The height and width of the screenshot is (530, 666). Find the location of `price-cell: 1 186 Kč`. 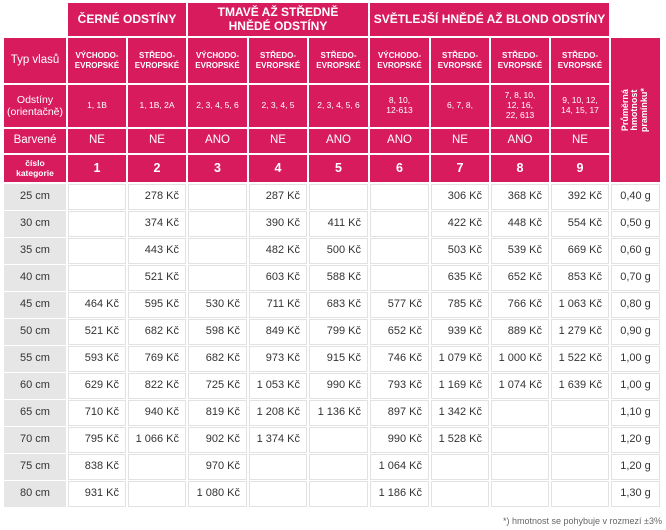

price-cell: 1 186 Kč is located at coordinates (399, 494).